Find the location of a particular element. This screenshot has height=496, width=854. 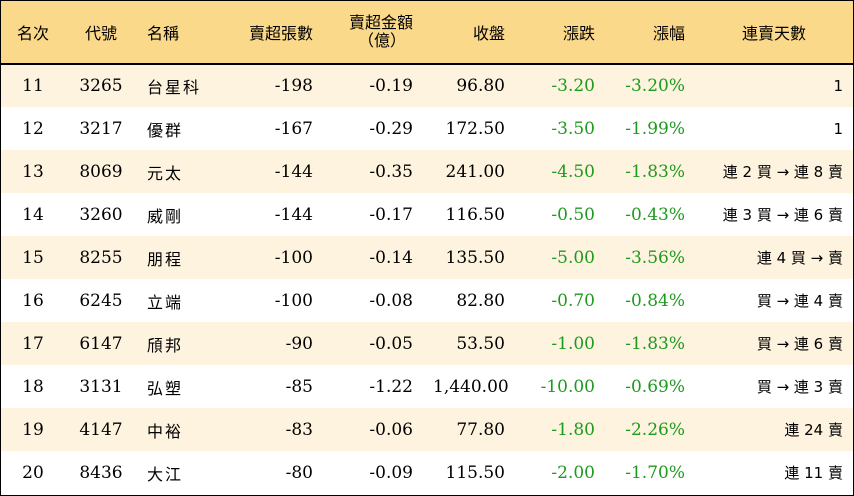

name-cell: 台星科 is located at coordinates (174, 87).